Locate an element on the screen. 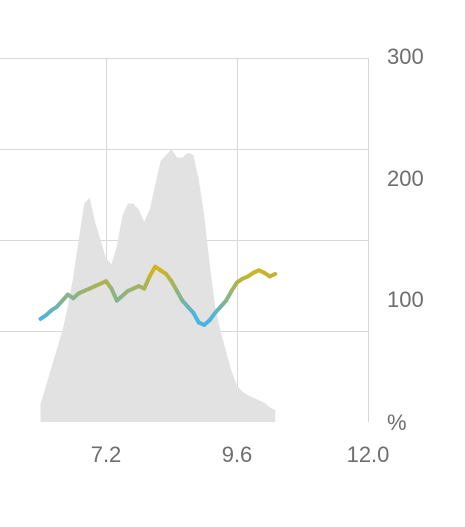 This screenshot has height=527, width=465. y-tick-label-200: 200 is located at coordinates (405, 178).